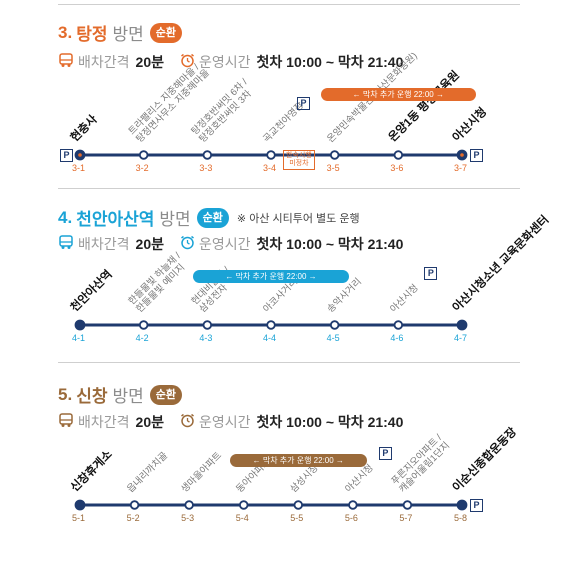  I want to click on section-title: 4. 천안아산역 방면 순환 ※ 아산 시티투어 별도 운행, so click(209, 217).